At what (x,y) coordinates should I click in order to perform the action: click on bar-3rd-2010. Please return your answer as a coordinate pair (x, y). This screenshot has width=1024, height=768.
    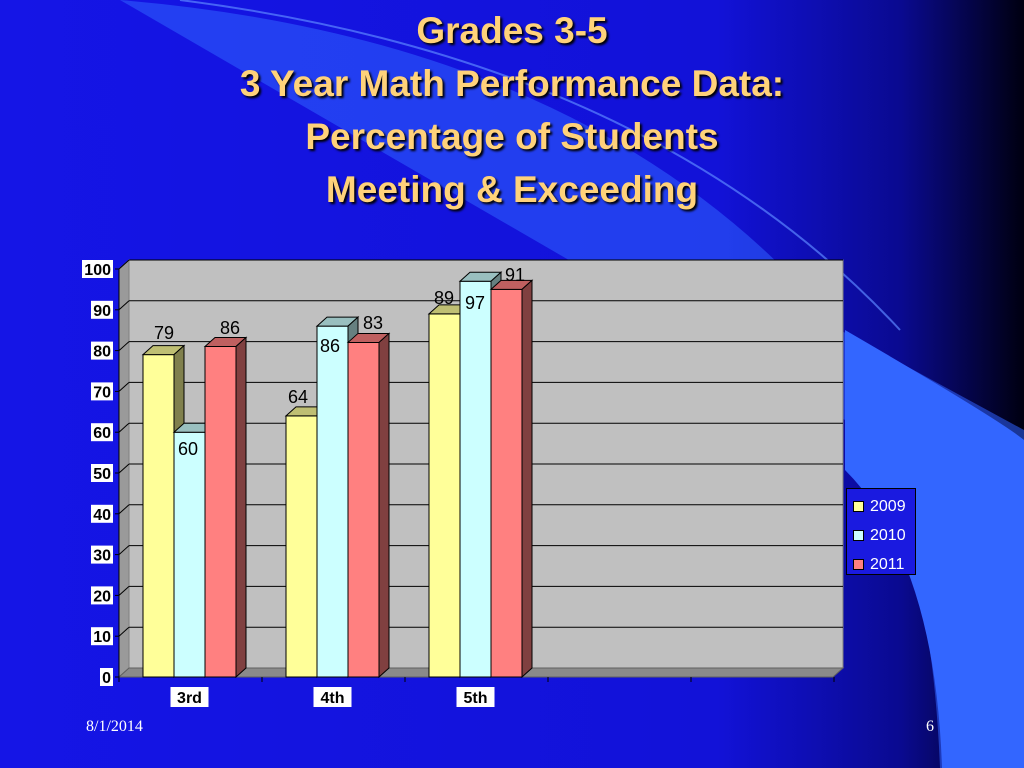
    Looking at the image, I should click on (189, 554).